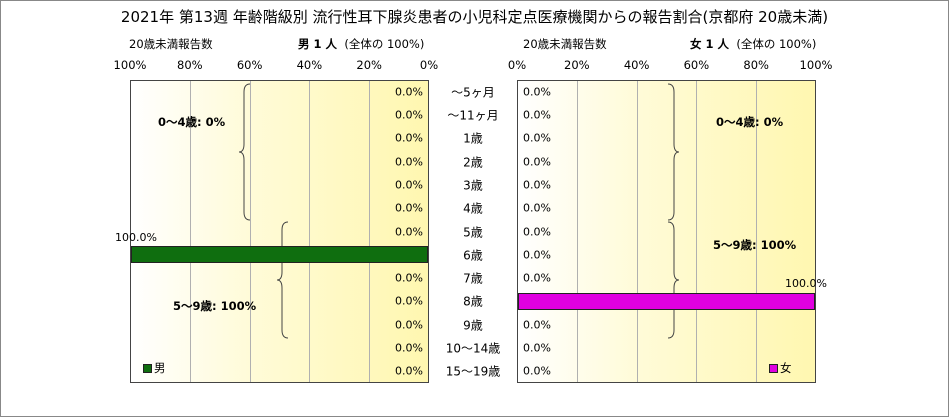 The image size is (949, 417). I want to click on left-subtitle-label: 20歳未満報告数, so click(171, 44).